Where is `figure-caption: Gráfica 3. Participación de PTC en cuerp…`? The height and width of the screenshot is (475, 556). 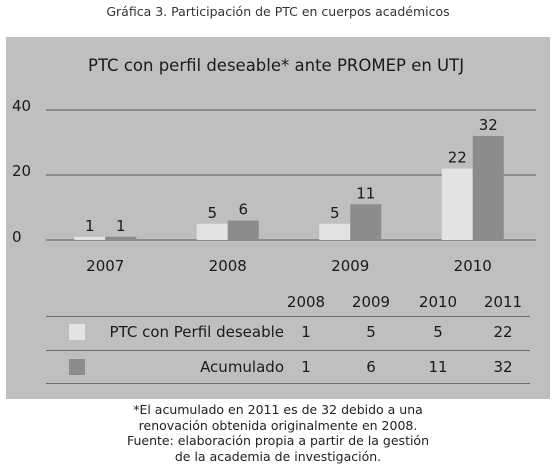
figure-caption: Gráfica 3. Participación de PTC en cuerp… is located at coordinates (278, 11).